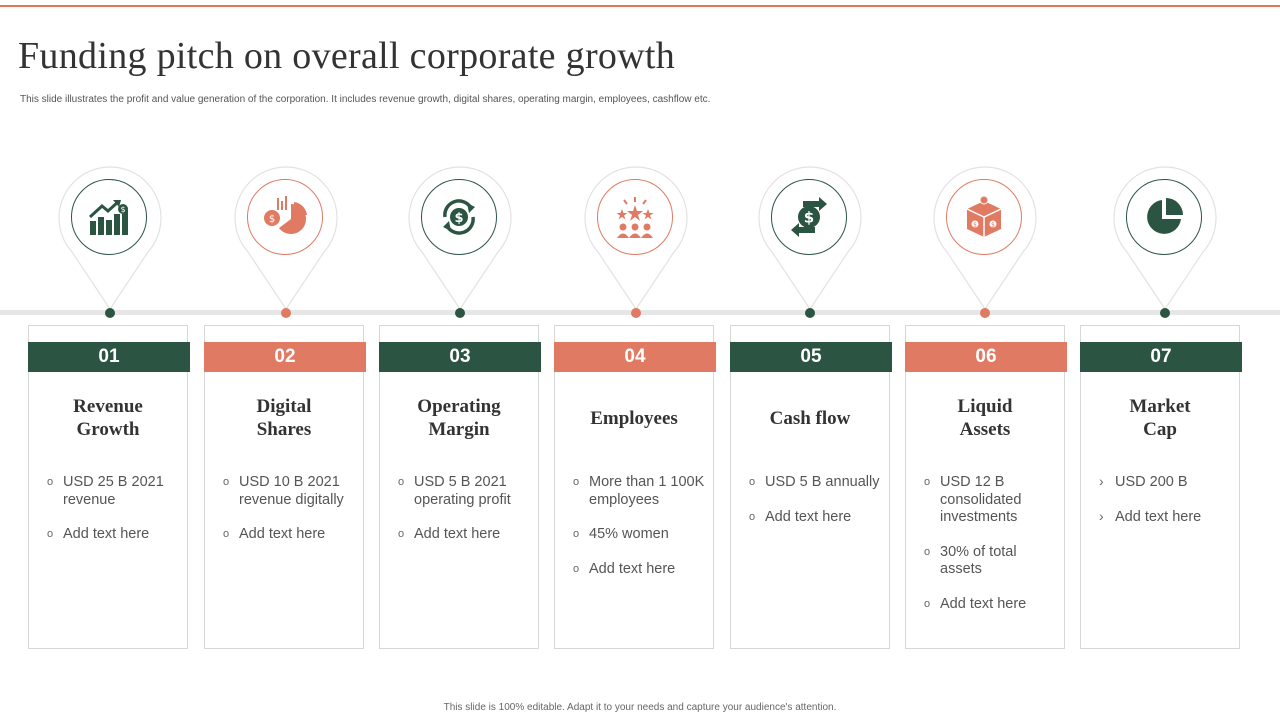 This screenshot has width=1280, height=720. What do you see at coordinates (284, 406) in the screenshot?
I see `step-title-line: Digital` at bounding box center [284, 406].